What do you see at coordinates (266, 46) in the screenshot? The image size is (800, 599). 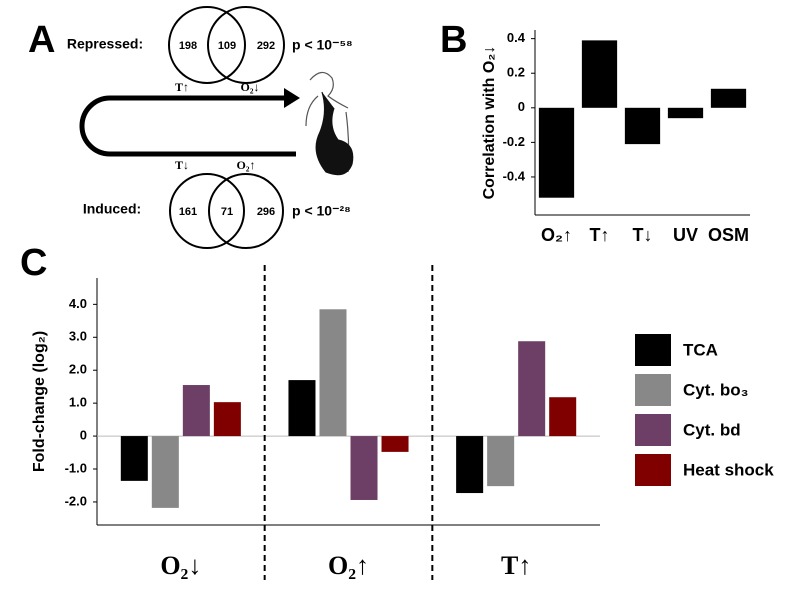 I see `venn-count: 292` at bounding box center [266, 46].